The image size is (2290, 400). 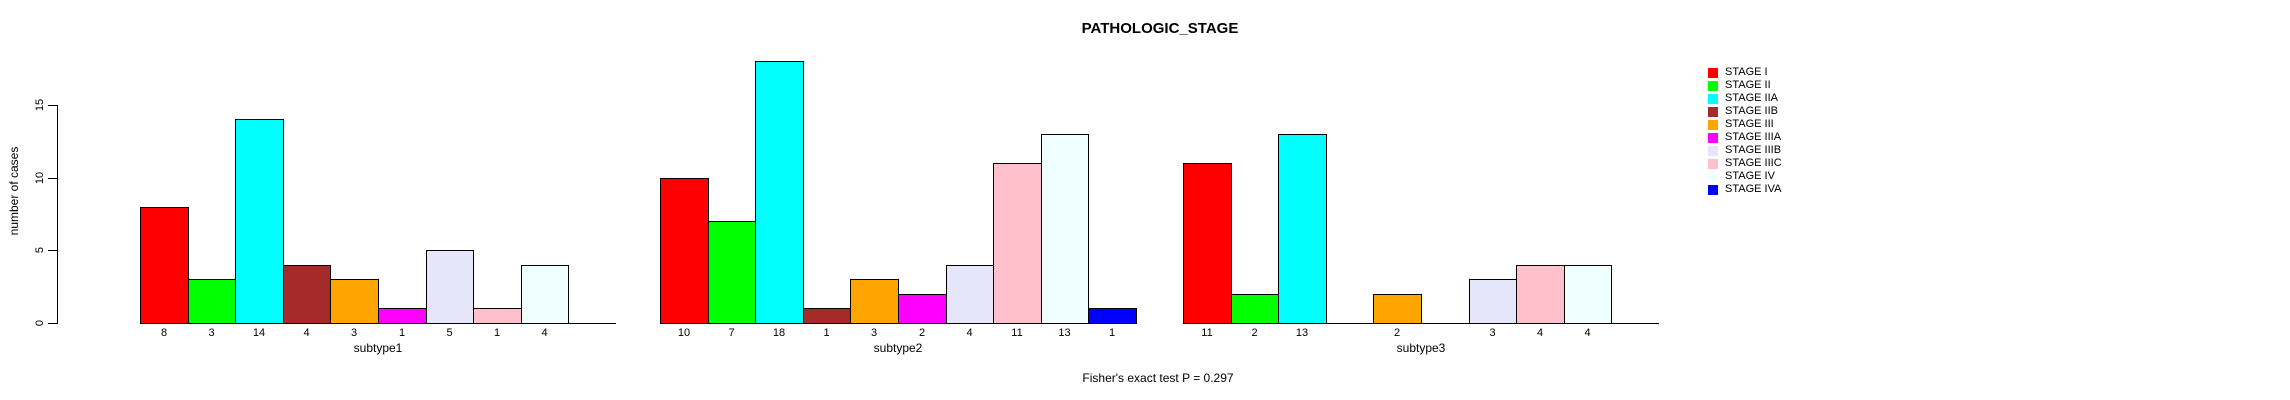 What do you see at coordinates (14, 191) in the screenshot?
I see `y-axis-label: number of cases` at bounding box center [14, 191].